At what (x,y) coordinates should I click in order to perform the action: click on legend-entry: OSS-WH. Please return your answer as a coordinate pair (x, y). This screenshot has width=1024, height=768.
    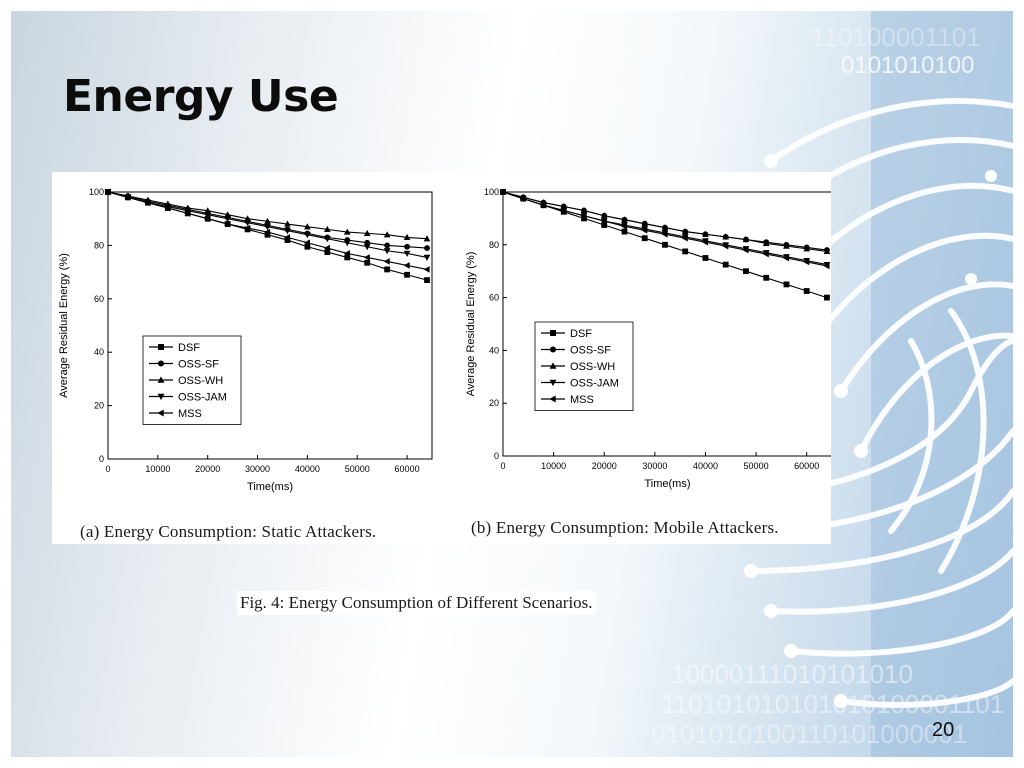
    Looking at the image, I should click on (200, 381).